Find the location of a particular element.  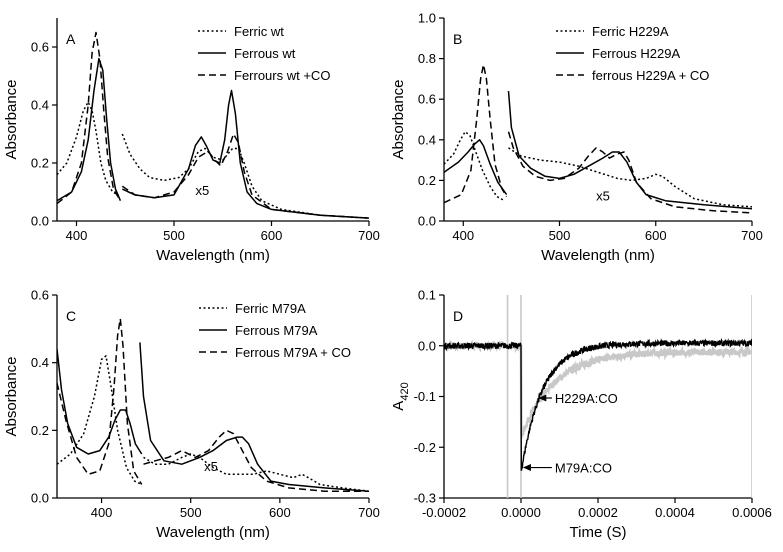

x-tick-label: -0.0002 is located at coordinates (444, 512).